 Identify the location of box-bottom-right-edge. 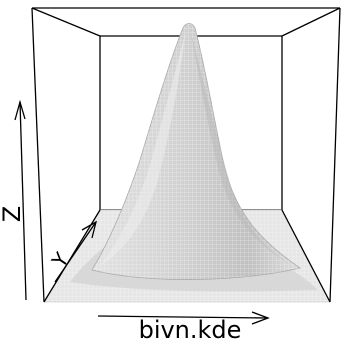
(306, 256).